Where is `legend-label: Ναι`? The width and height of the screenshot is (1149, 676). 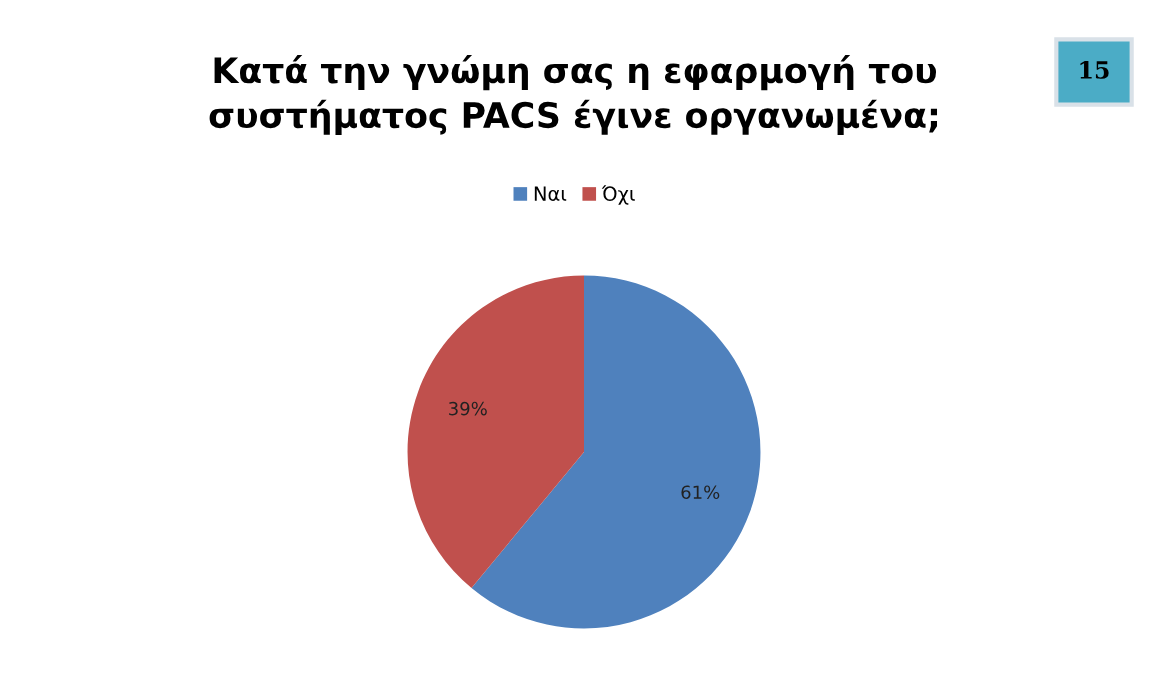 legend-label: Ναι is located at coordinates (550, 193).